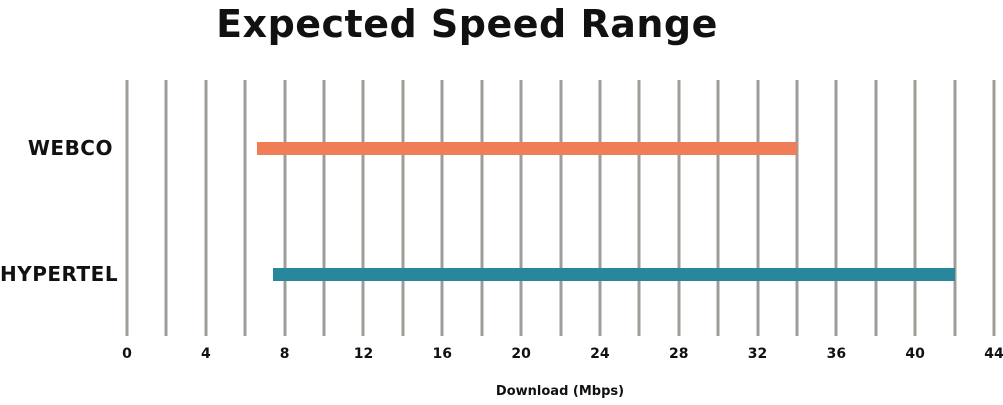 This screenshot has width=1003, height=405. I want to click on x-tick-label-20: 20, so click(521, 354).